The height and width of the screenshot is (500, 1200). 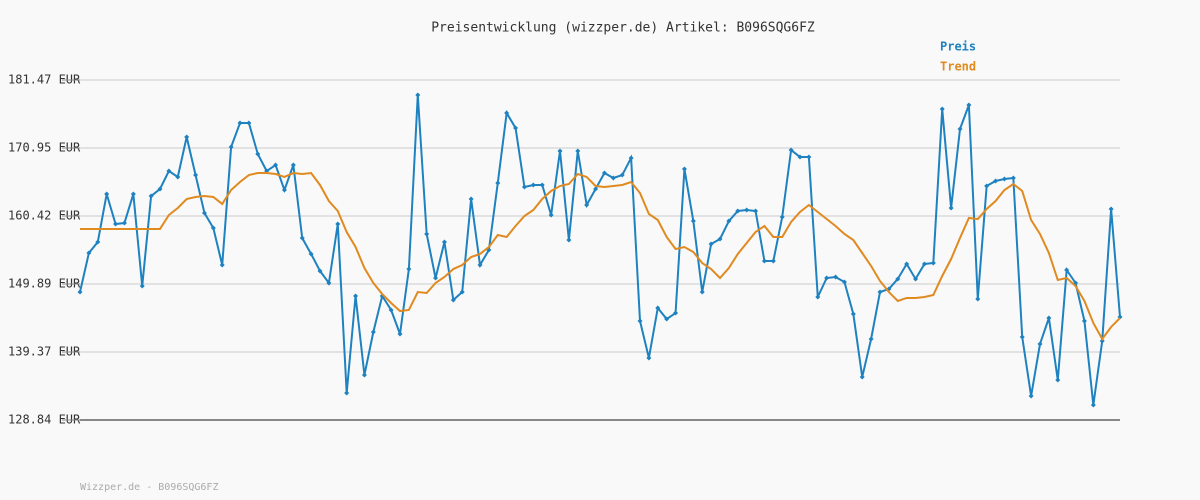 I want to click on footer: Wizzper.de - B096SQG6FZ, so click(x=149, y=487).